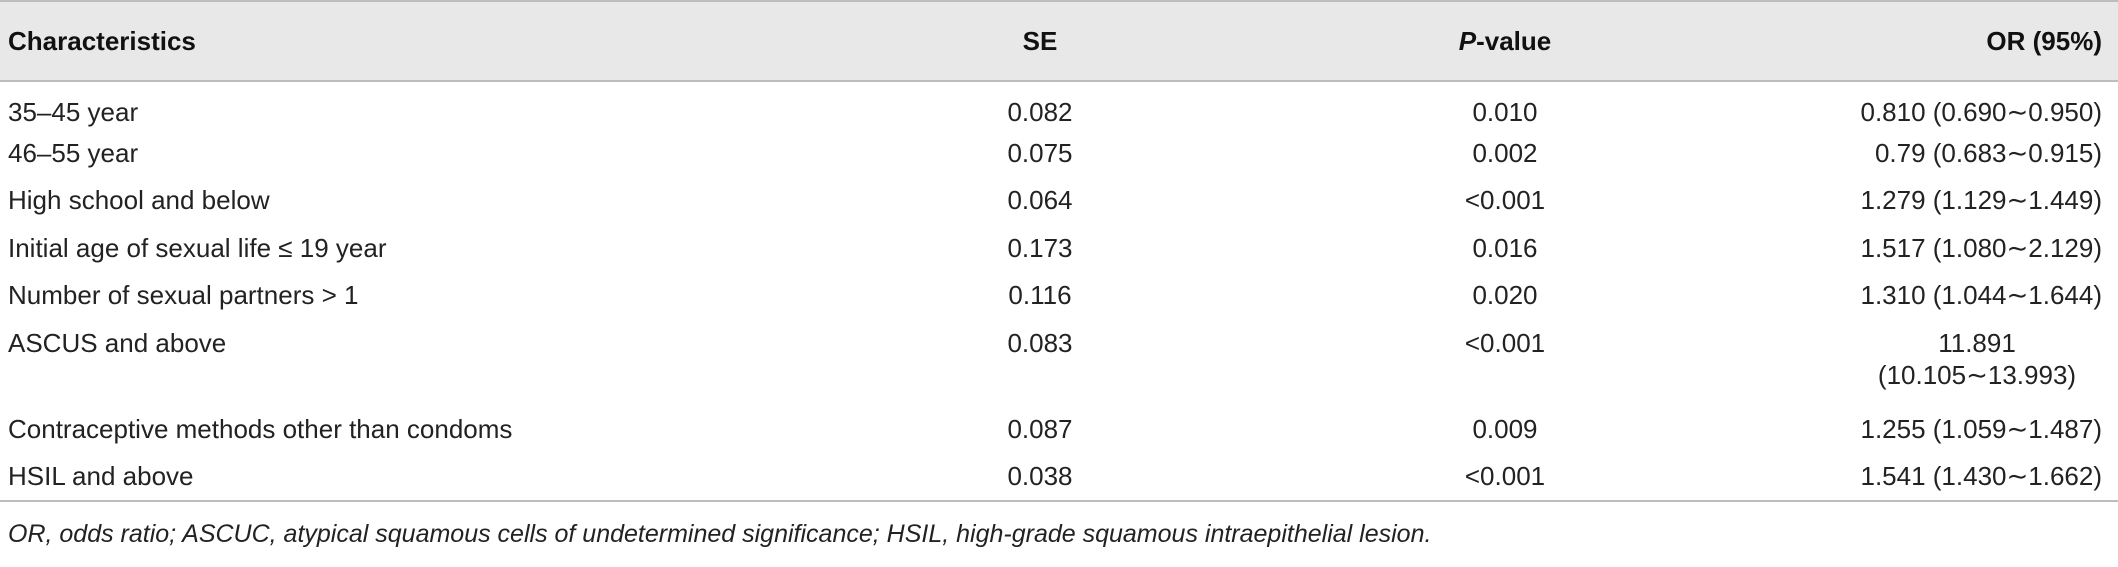  I want to click on cell-se: 0.083, so click(1040, 342).